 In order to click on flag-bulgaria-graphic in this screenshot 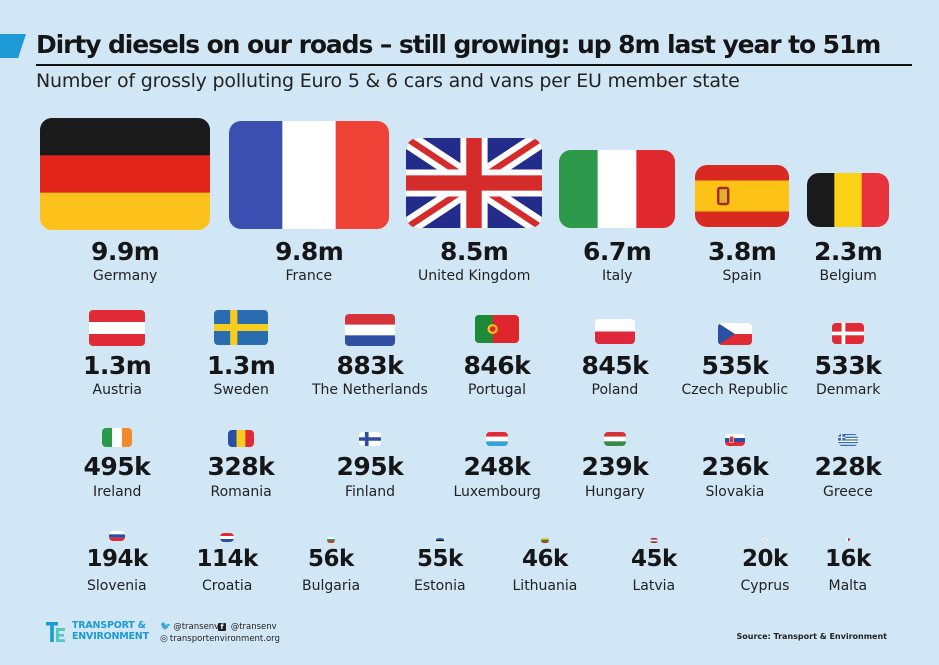, I will do `click(331, 540)`.